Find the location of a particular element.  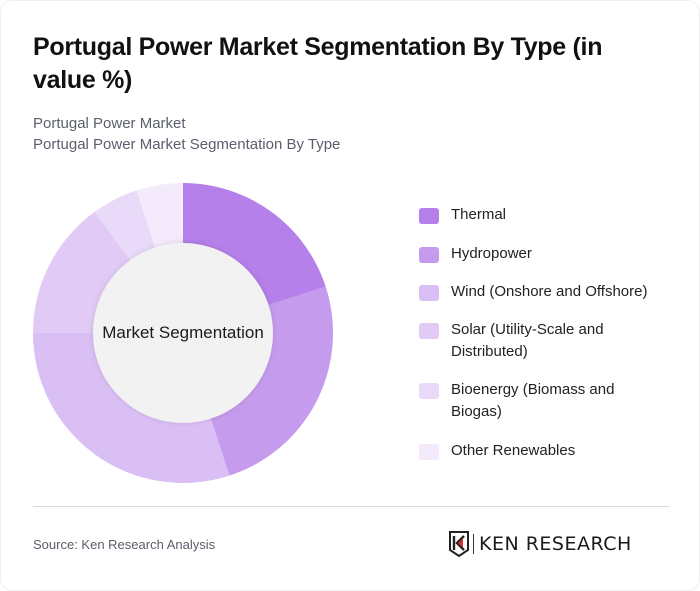

legend-item-thermal: Thermal is located at coordinates (462, 215).